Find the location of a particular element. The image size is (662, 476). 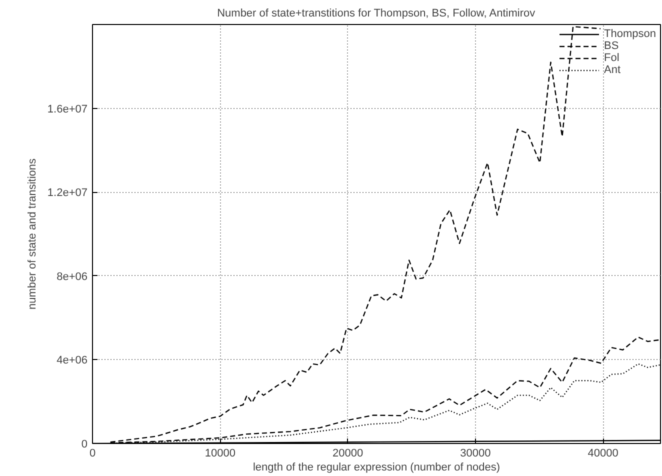

x-axis-title: length of the regular expression (number of nodes) is located at coordinates (376, 468).